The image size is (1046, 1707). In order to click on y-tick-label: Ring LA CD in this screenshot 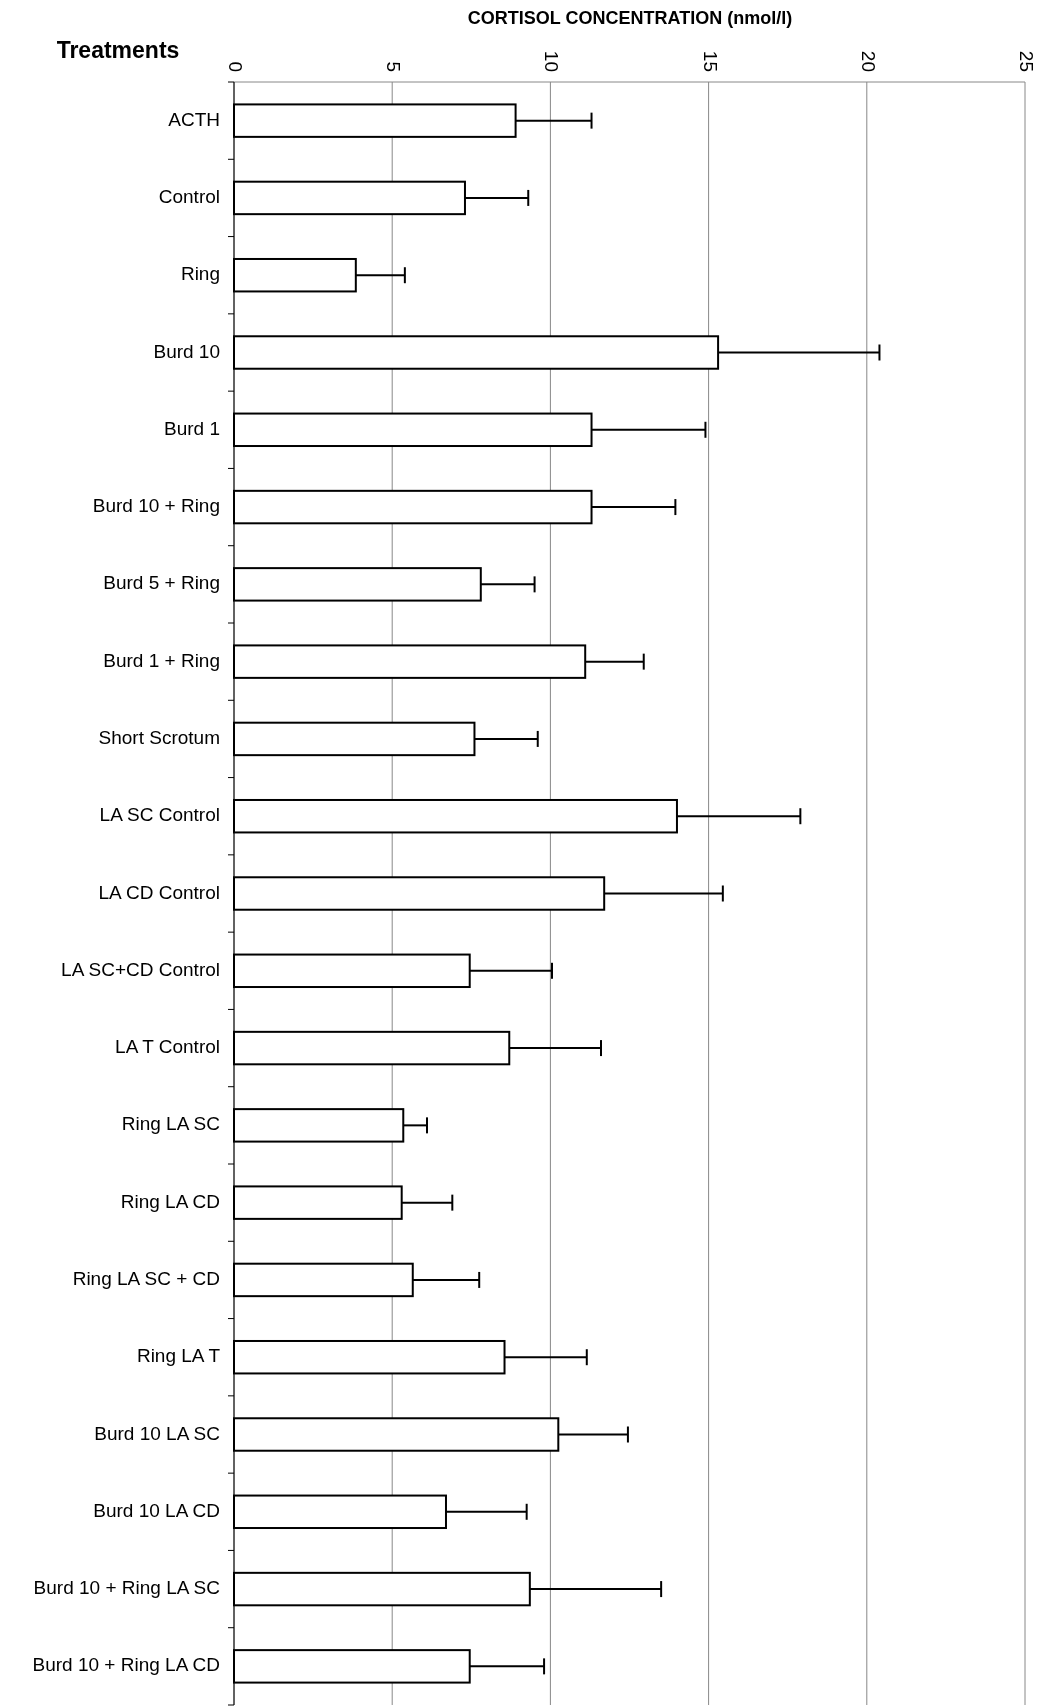, I will do `click(170, 1201)`.